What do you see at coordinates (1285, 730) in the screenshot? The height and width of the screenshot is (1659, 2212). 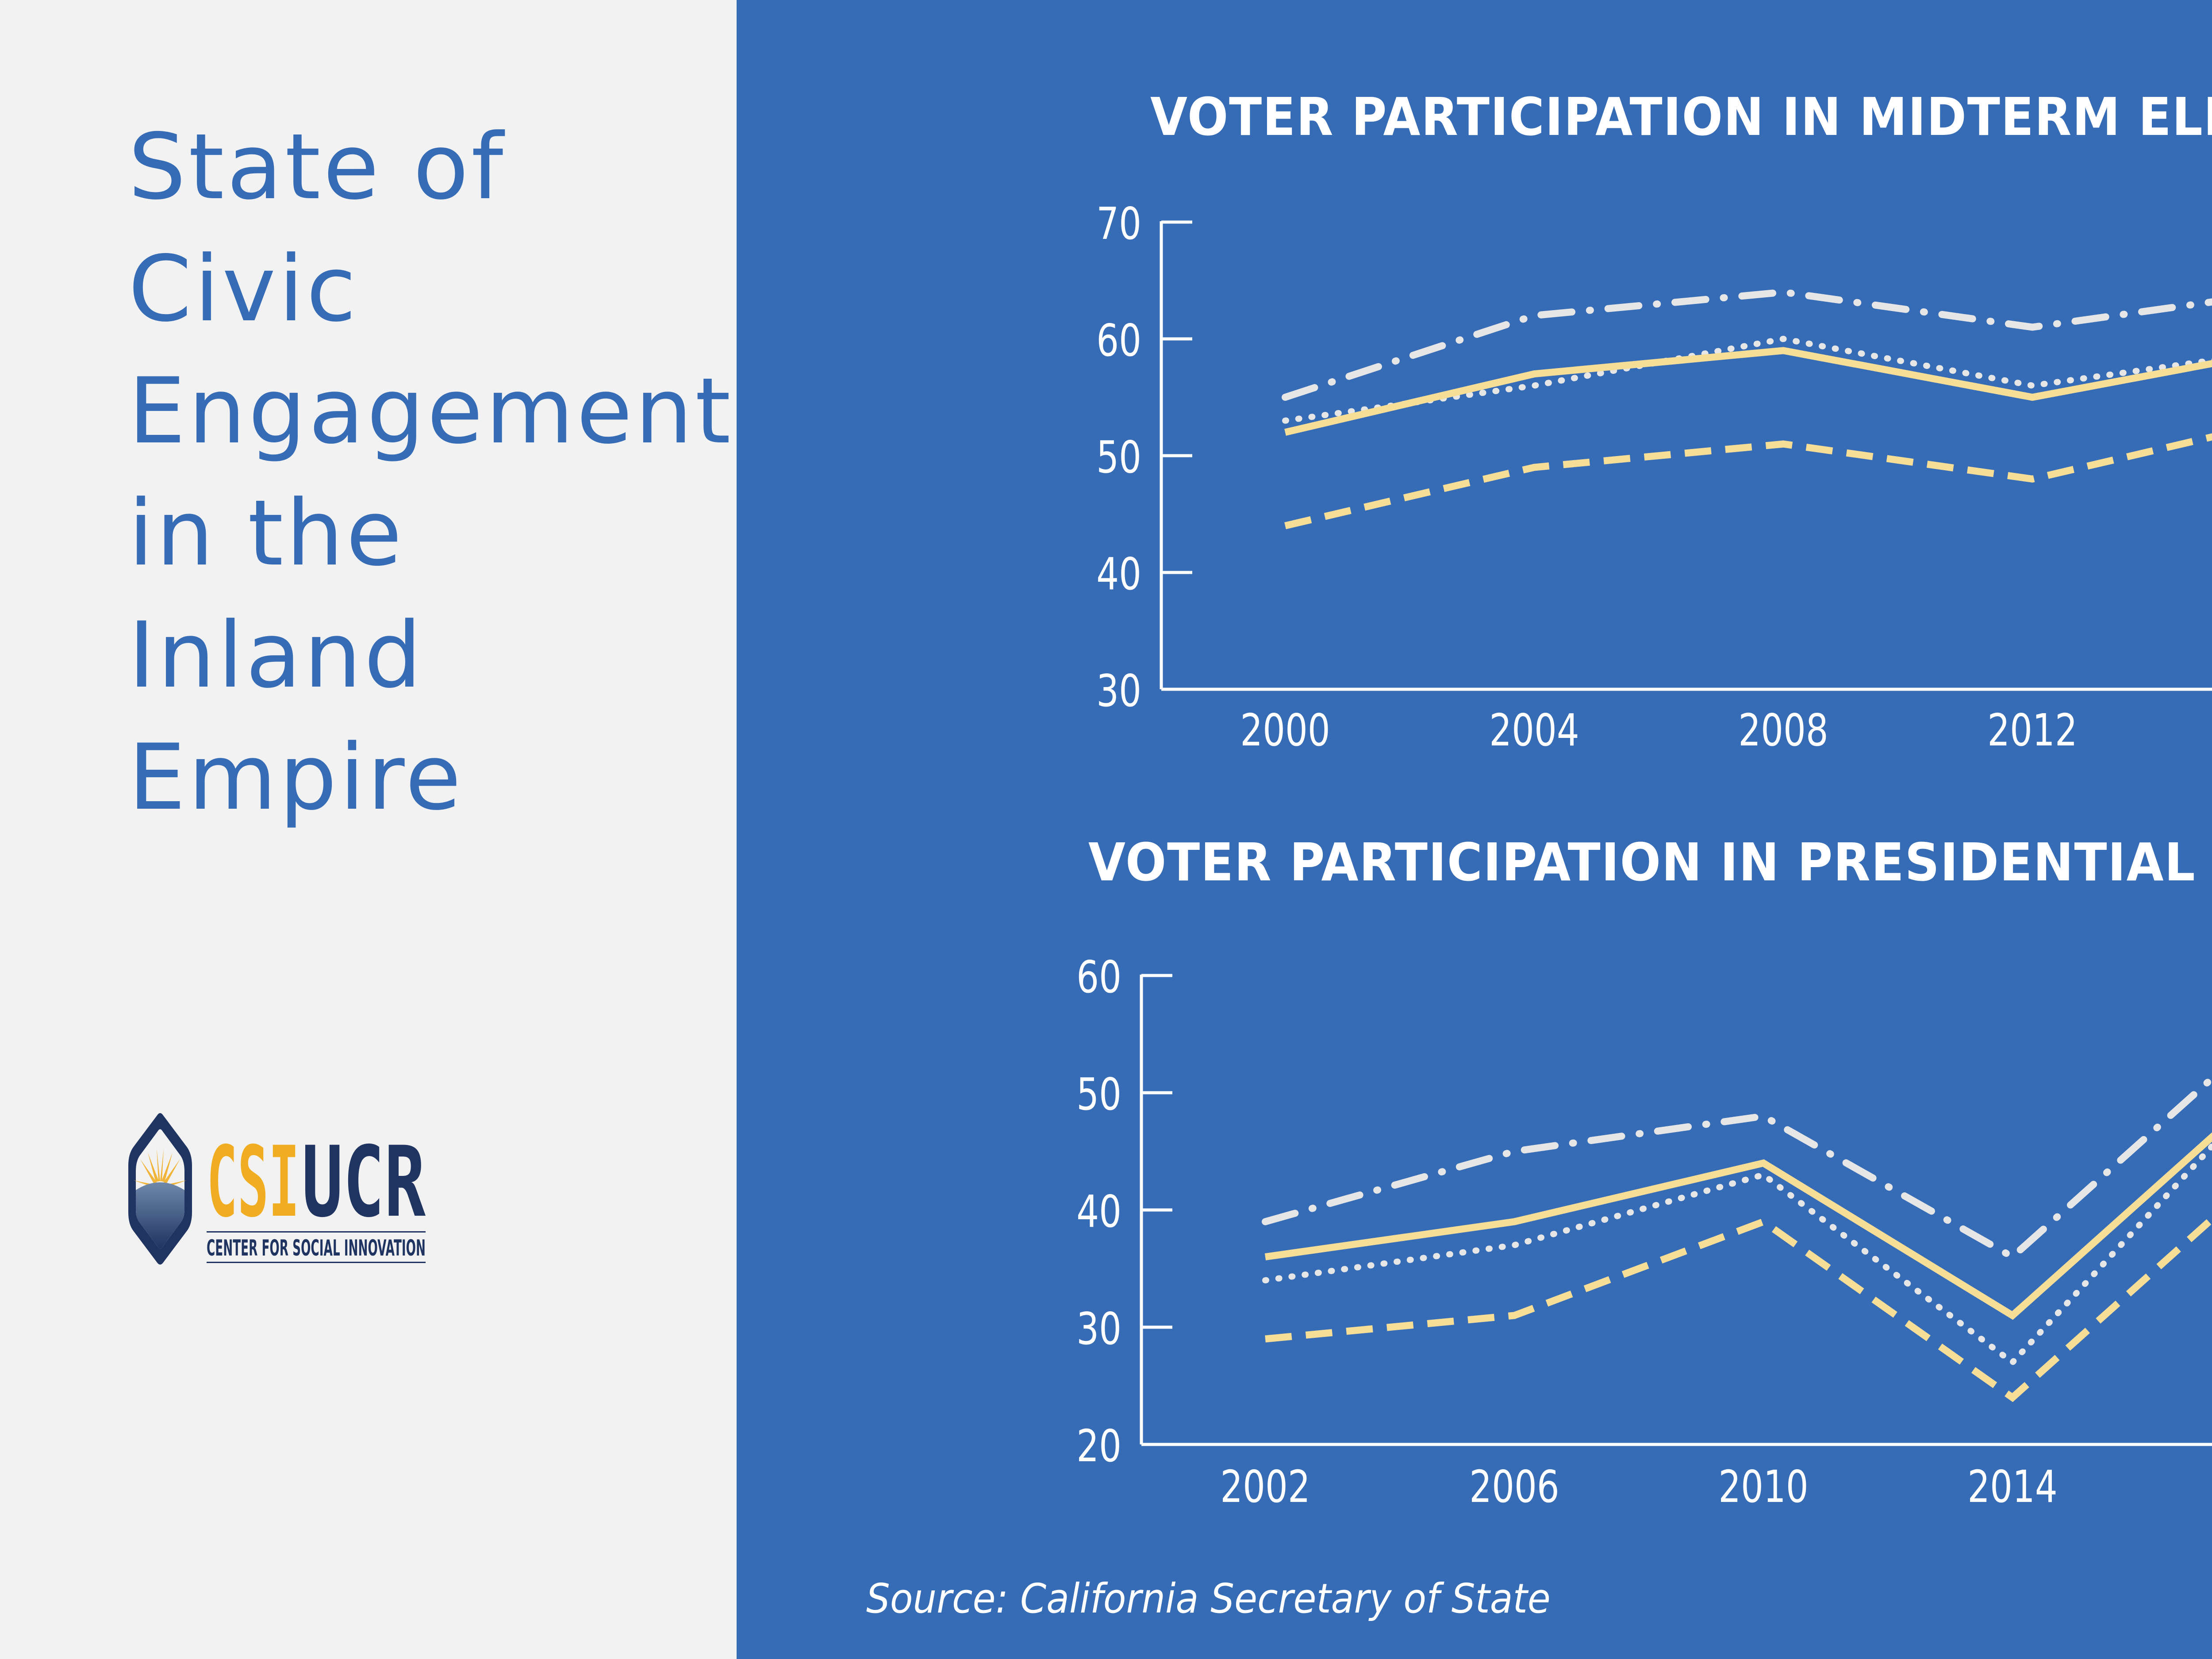 I see `x-tick-label: 2000` at bounding box center [1285, 730].